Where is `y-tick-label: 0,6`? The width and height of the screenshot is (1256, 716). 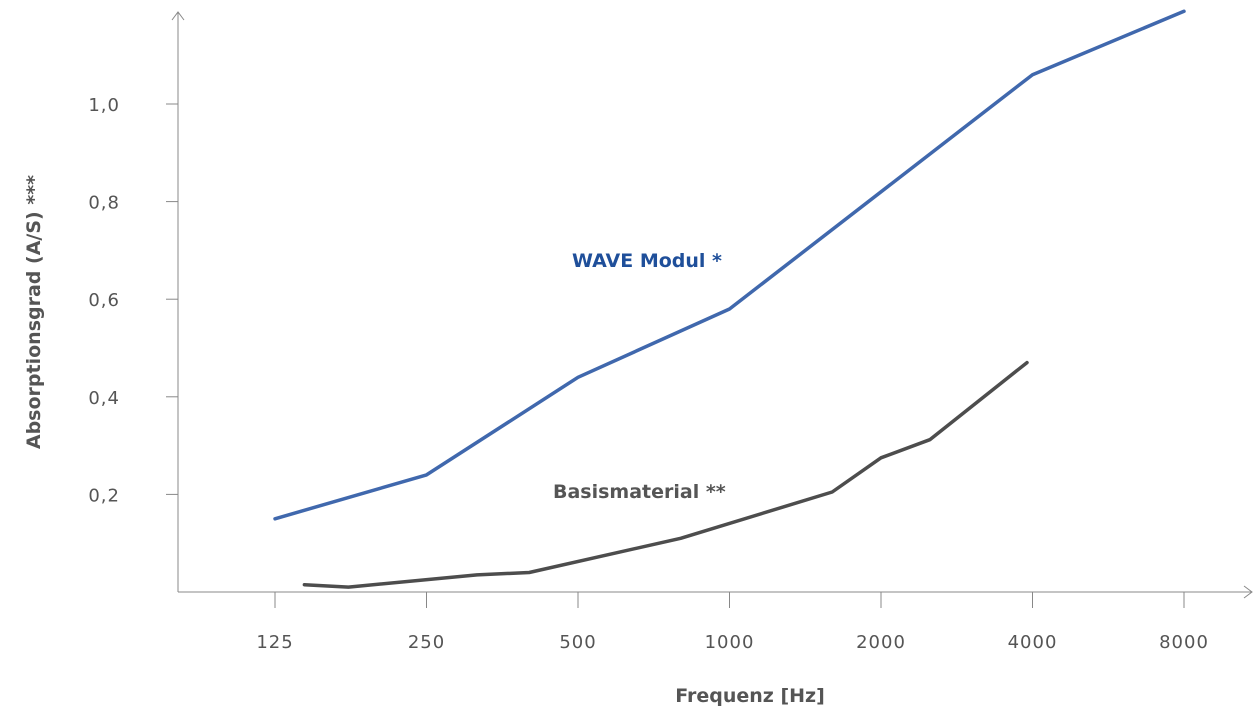 y-tick-label: 0,6 is located at coordinates (104, 300).